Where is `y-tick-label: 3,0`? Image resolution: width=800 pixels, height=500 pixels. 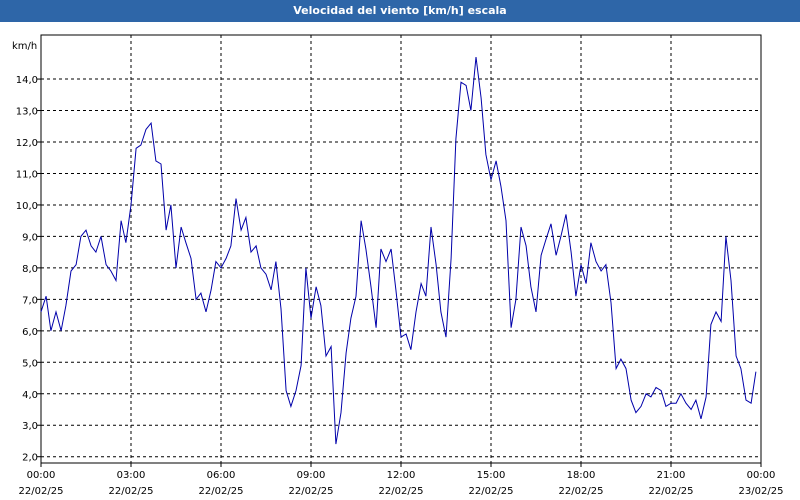
y-tick-label: 3,0 is located at coordinates (30, 426).